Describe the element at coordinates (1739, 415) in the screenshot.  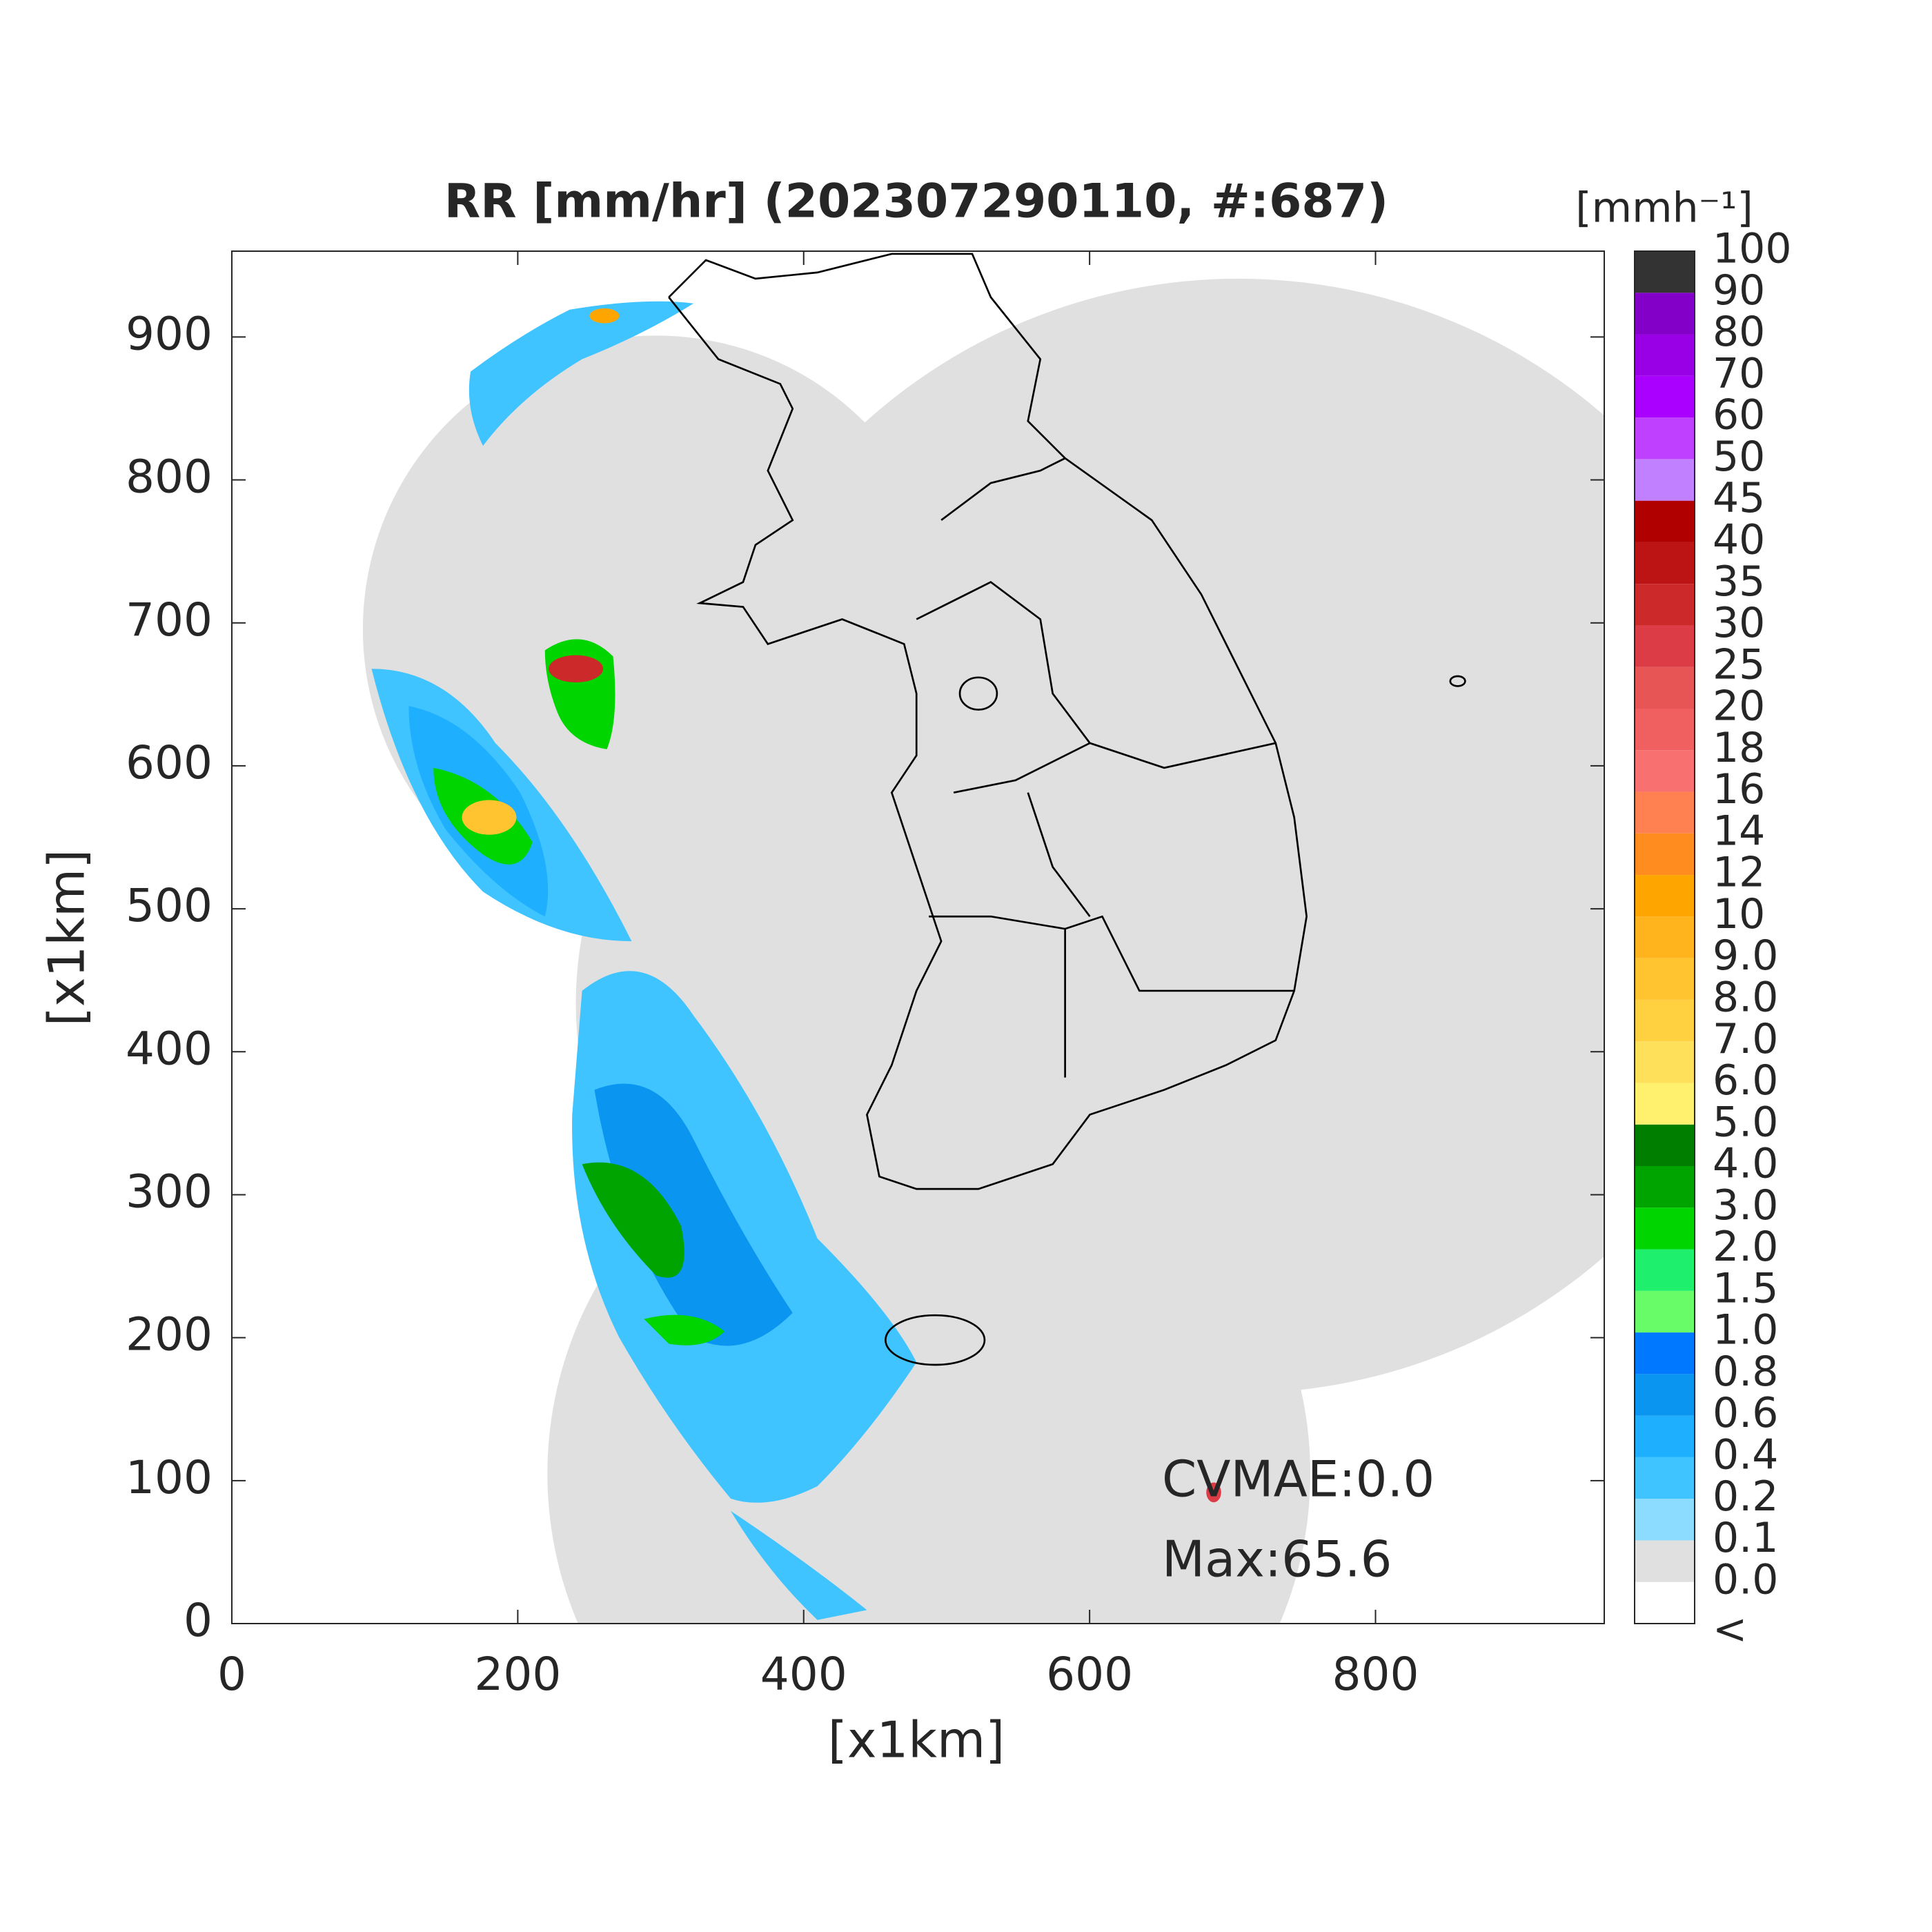
I see `colorbar-label: 60` at that location.